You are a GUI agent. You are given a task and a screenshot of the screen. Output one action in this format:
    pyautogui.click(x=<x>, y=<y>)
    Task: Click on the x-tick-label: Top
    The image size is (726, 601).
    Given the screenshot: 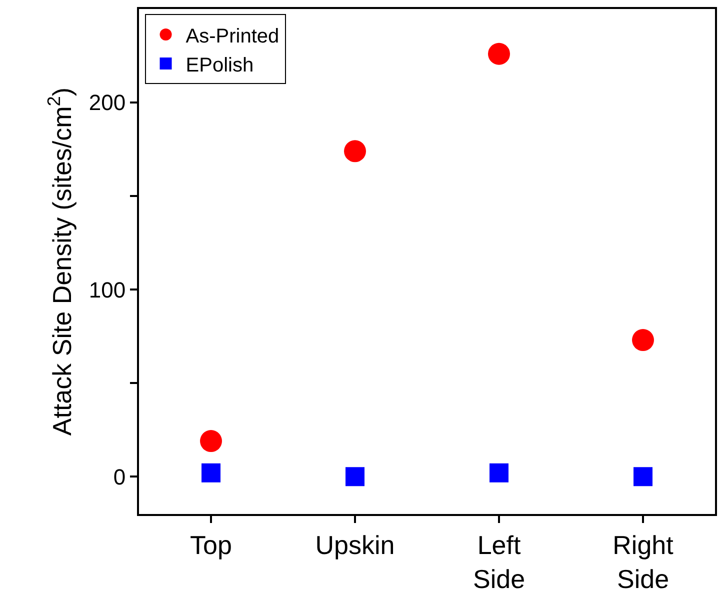 What is the action you would take?
    pyautogui.click(x=211, y=545)
    